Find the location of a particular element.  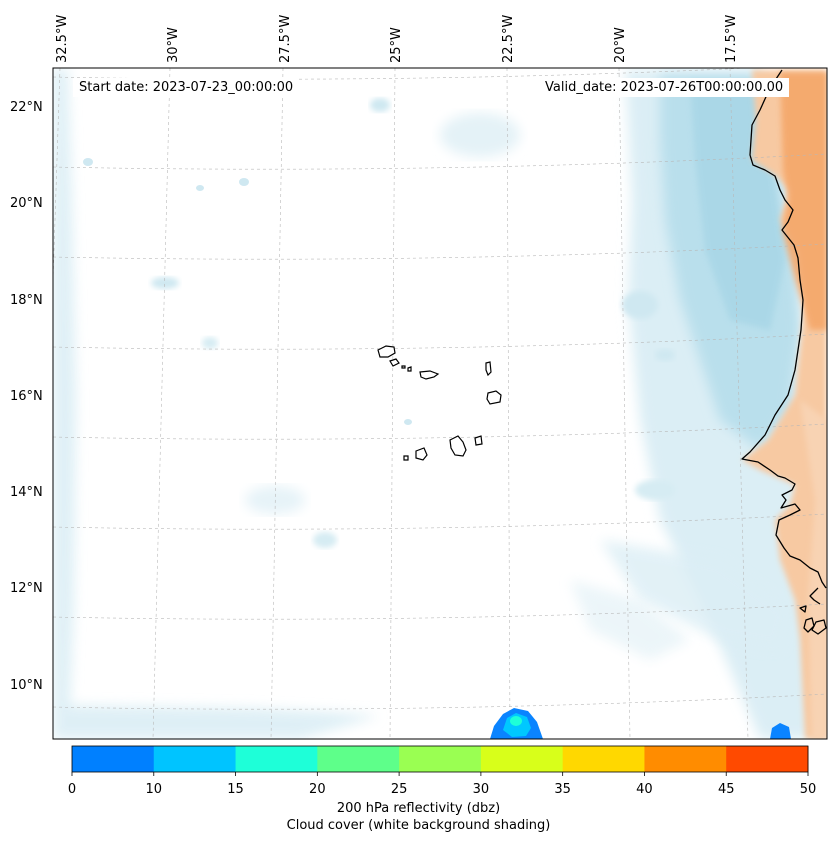

colorbar-sublabel: Cloud cover (white background shading) is located at coordinates (418, 825).